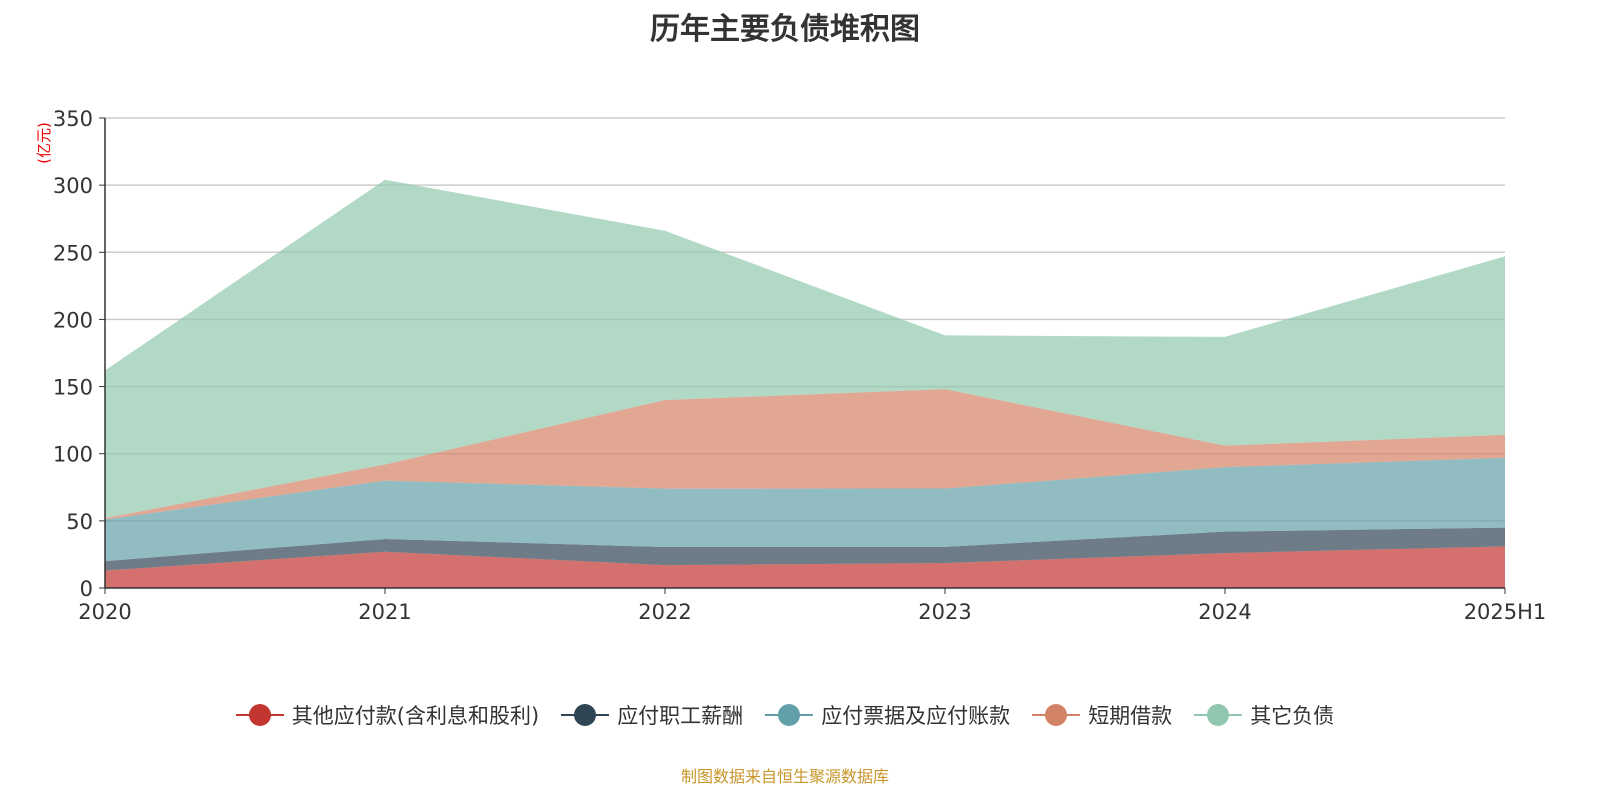 This screenshot has width=1600, height=800. I want to click on x-tick-label: 2021, so click(384, 612).